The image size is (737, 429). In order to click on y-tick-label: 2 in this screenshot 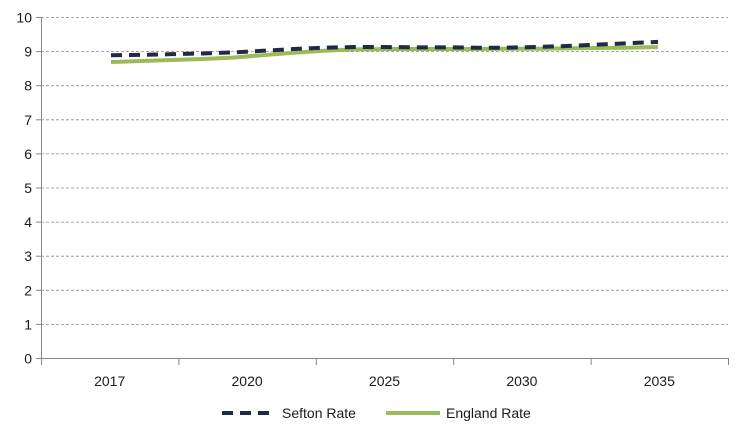, I will do `click(28, 290)`.